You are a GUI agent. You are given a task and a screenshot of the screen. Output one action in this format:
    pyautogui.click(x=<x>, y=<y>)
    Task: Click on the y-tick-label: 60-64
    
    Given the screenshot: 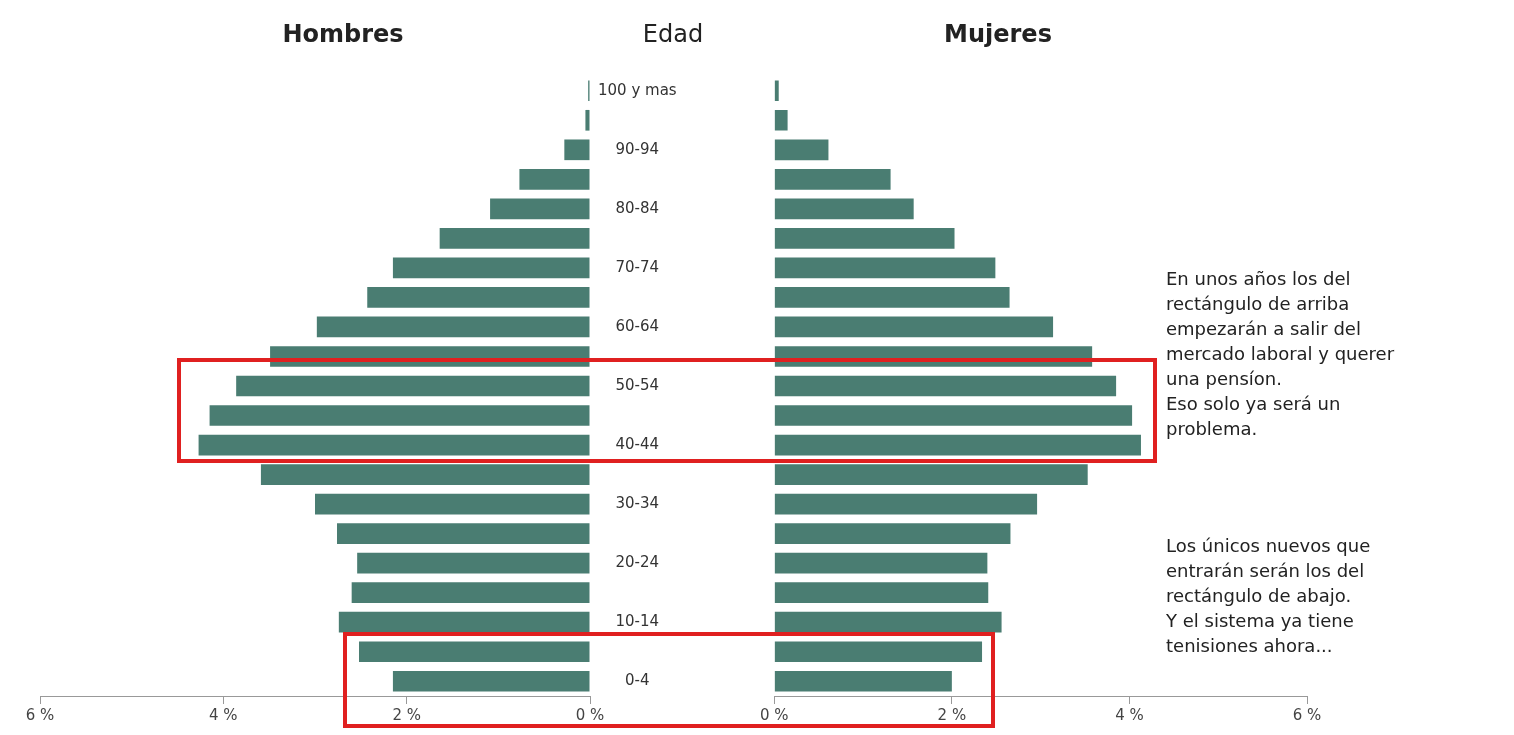 What is the action you would take?
    pyautogui.click(x=637, y=325)
    